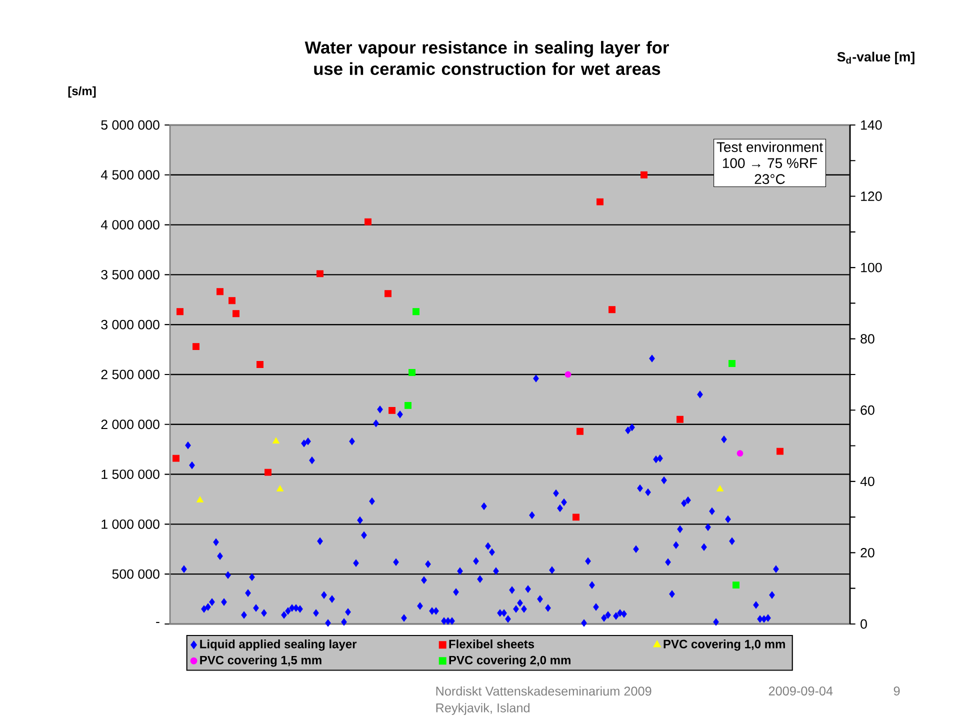 The height and width of the screenshot is (723, 953). What do you see at coordinates (770, 163) in the screenshot?
I see `annotation: 100 → 75 %RF` at bounding box center [770, 163].